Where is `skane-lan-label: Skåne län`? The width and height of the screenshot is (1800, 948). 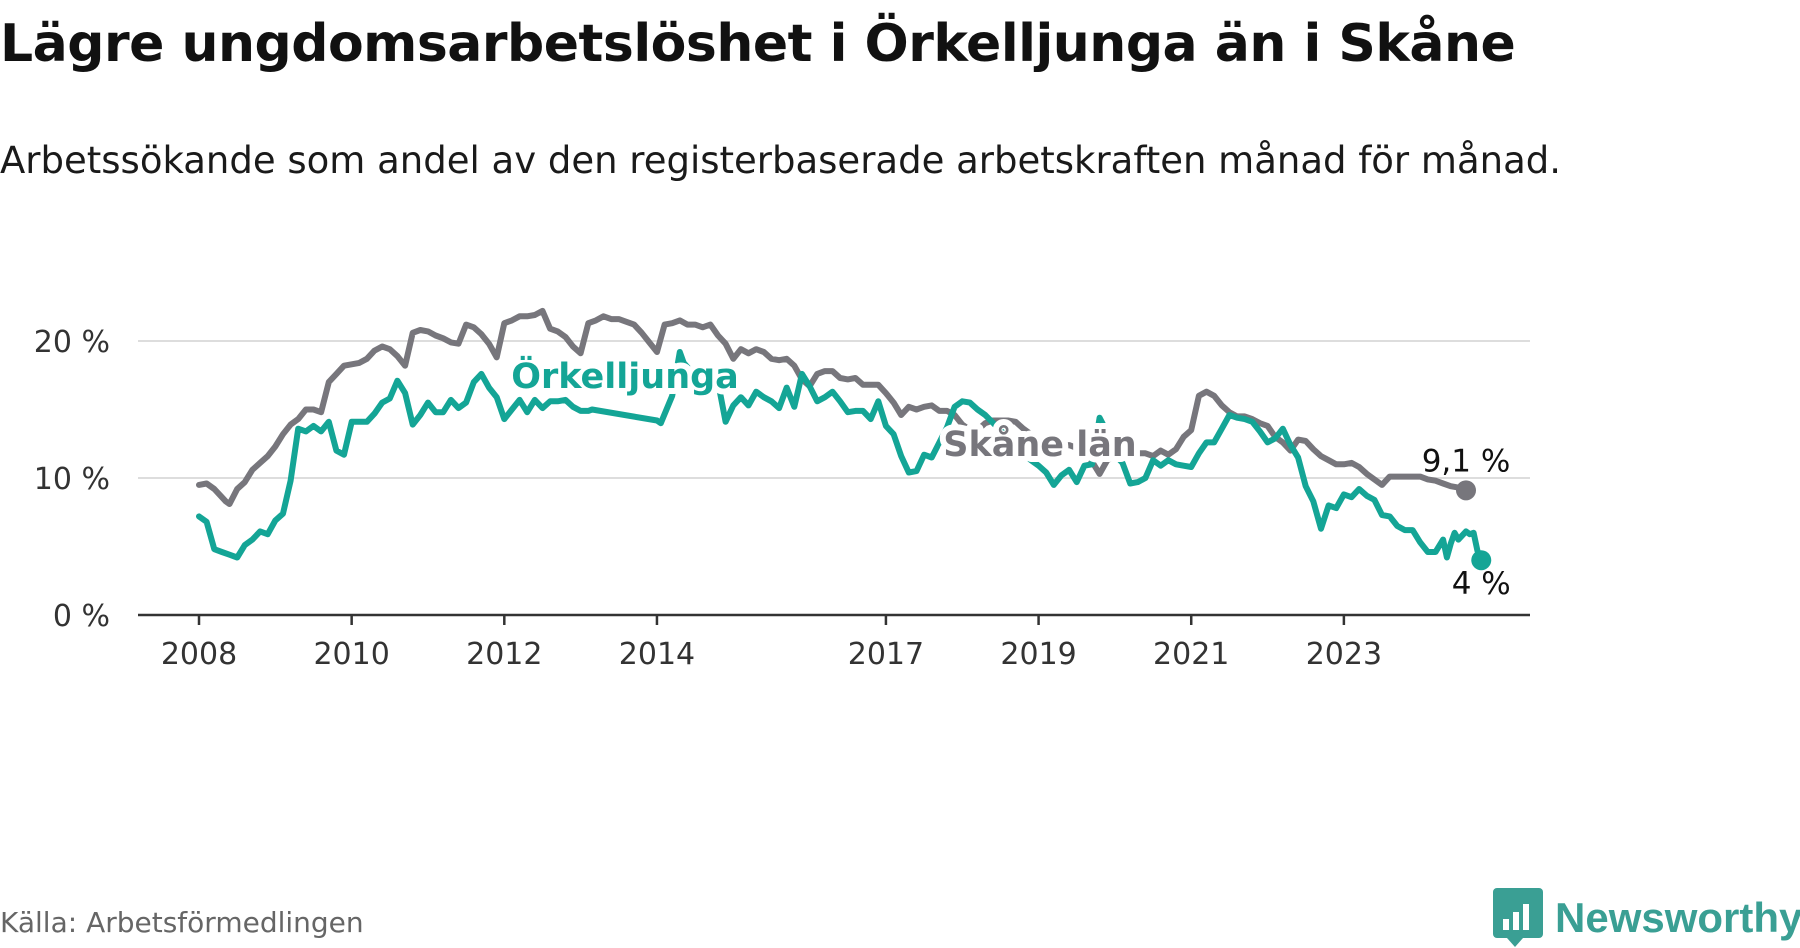 skane-lan-label: Skåne län is located at coordinates (1039, 444).